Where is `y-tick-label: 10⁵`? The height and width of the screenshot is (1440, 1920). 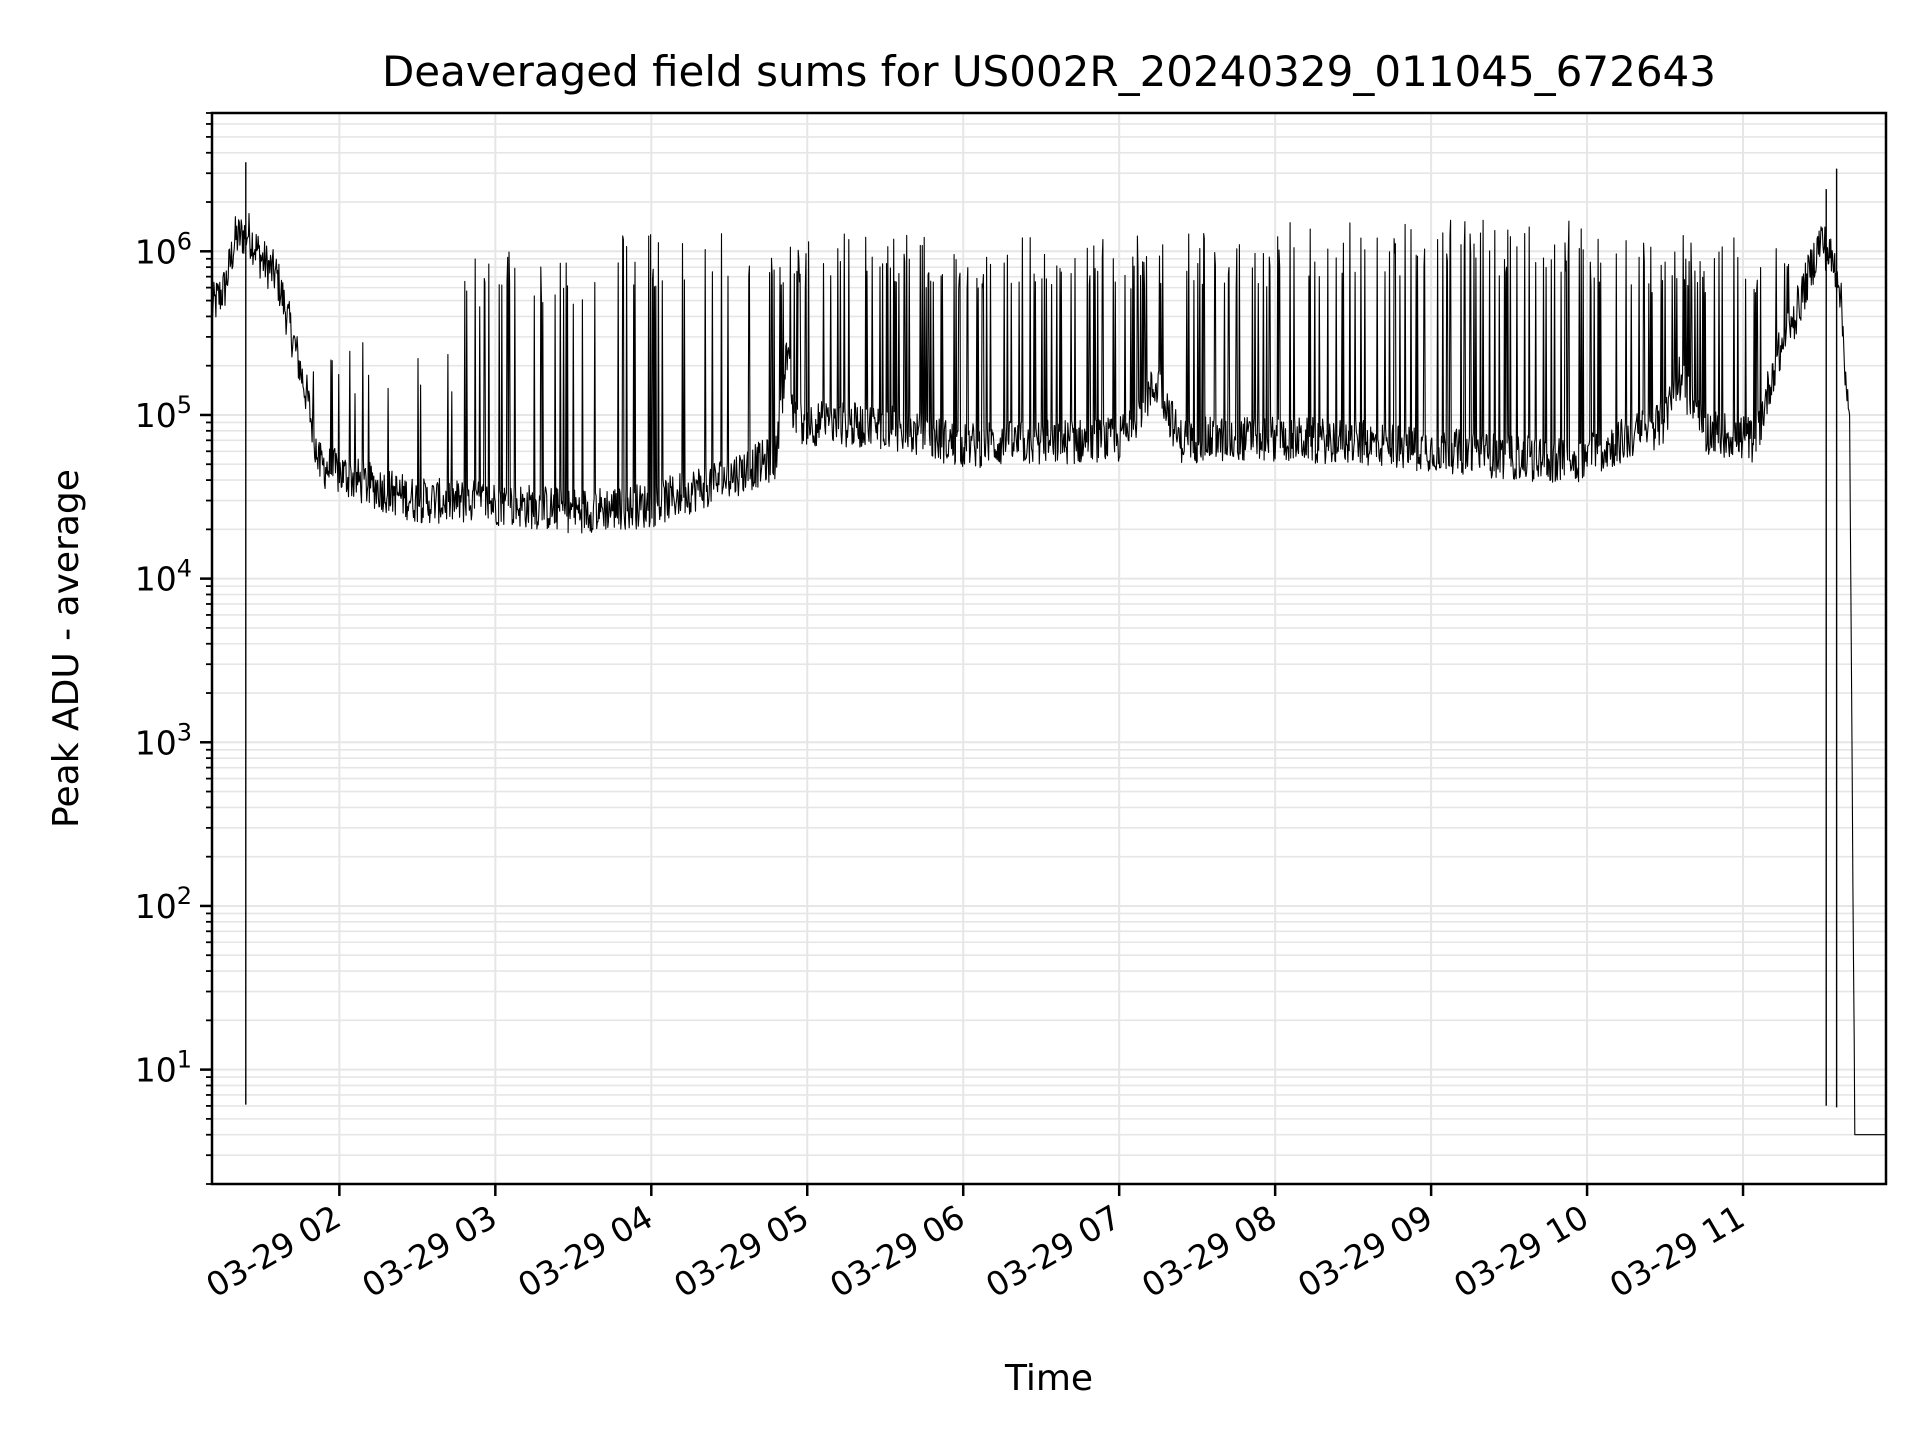 y-tick-label: 10⁵ is located at coordinates (163, 413).